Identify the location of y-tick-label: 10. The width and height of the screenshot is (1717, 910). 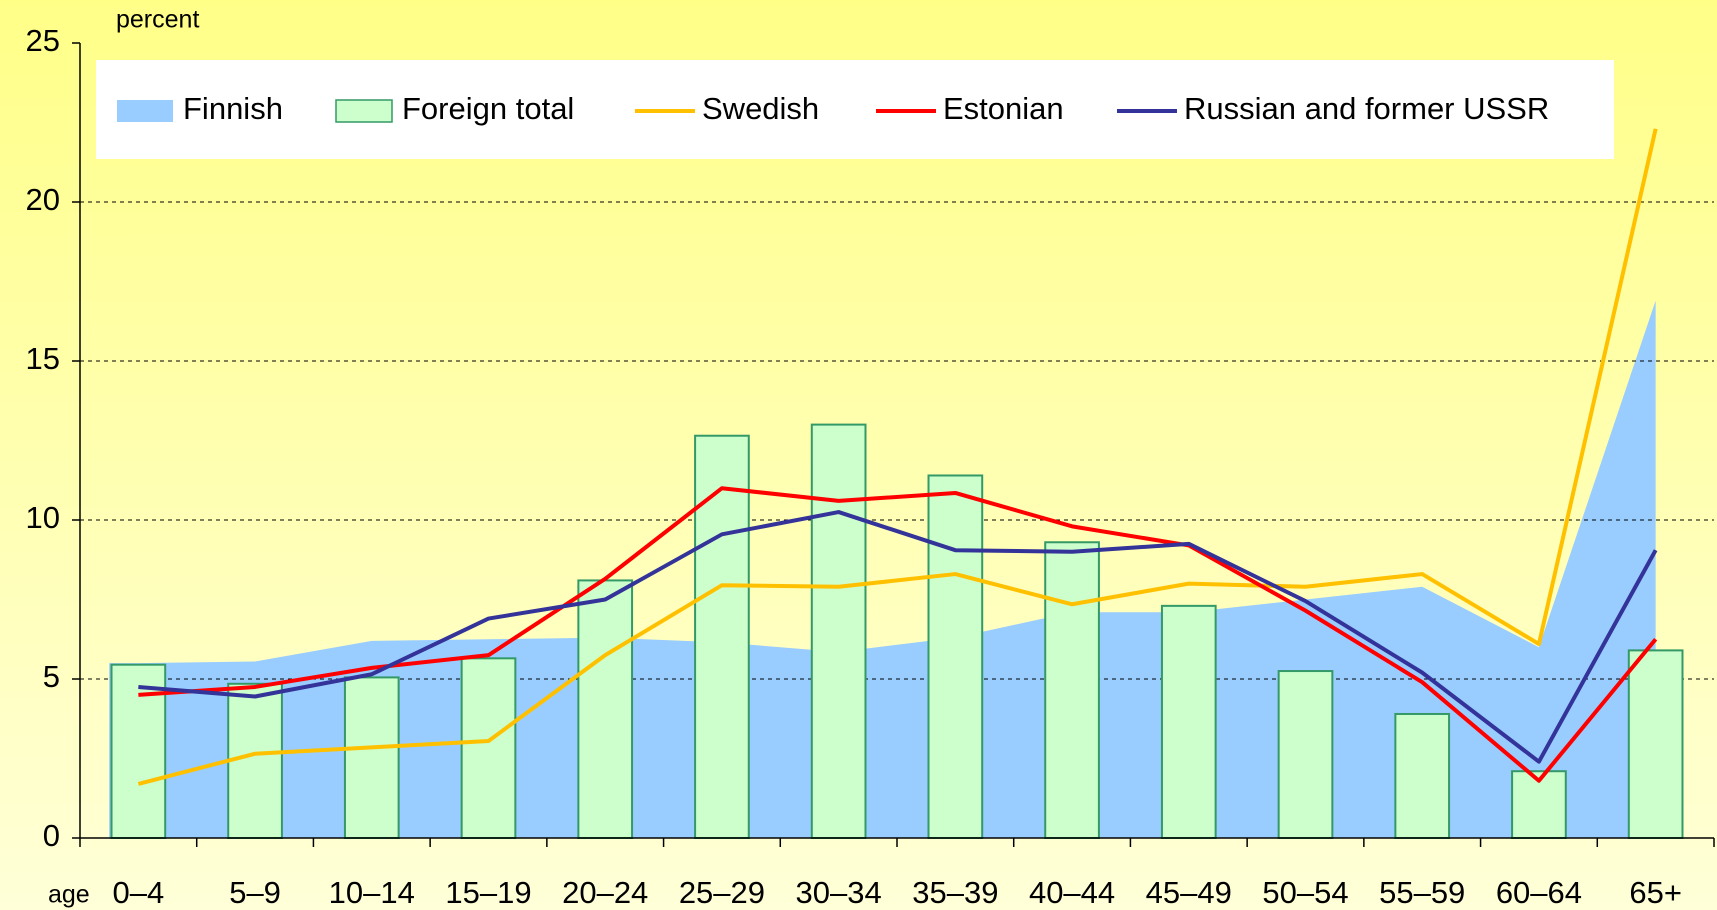
(43, 517).